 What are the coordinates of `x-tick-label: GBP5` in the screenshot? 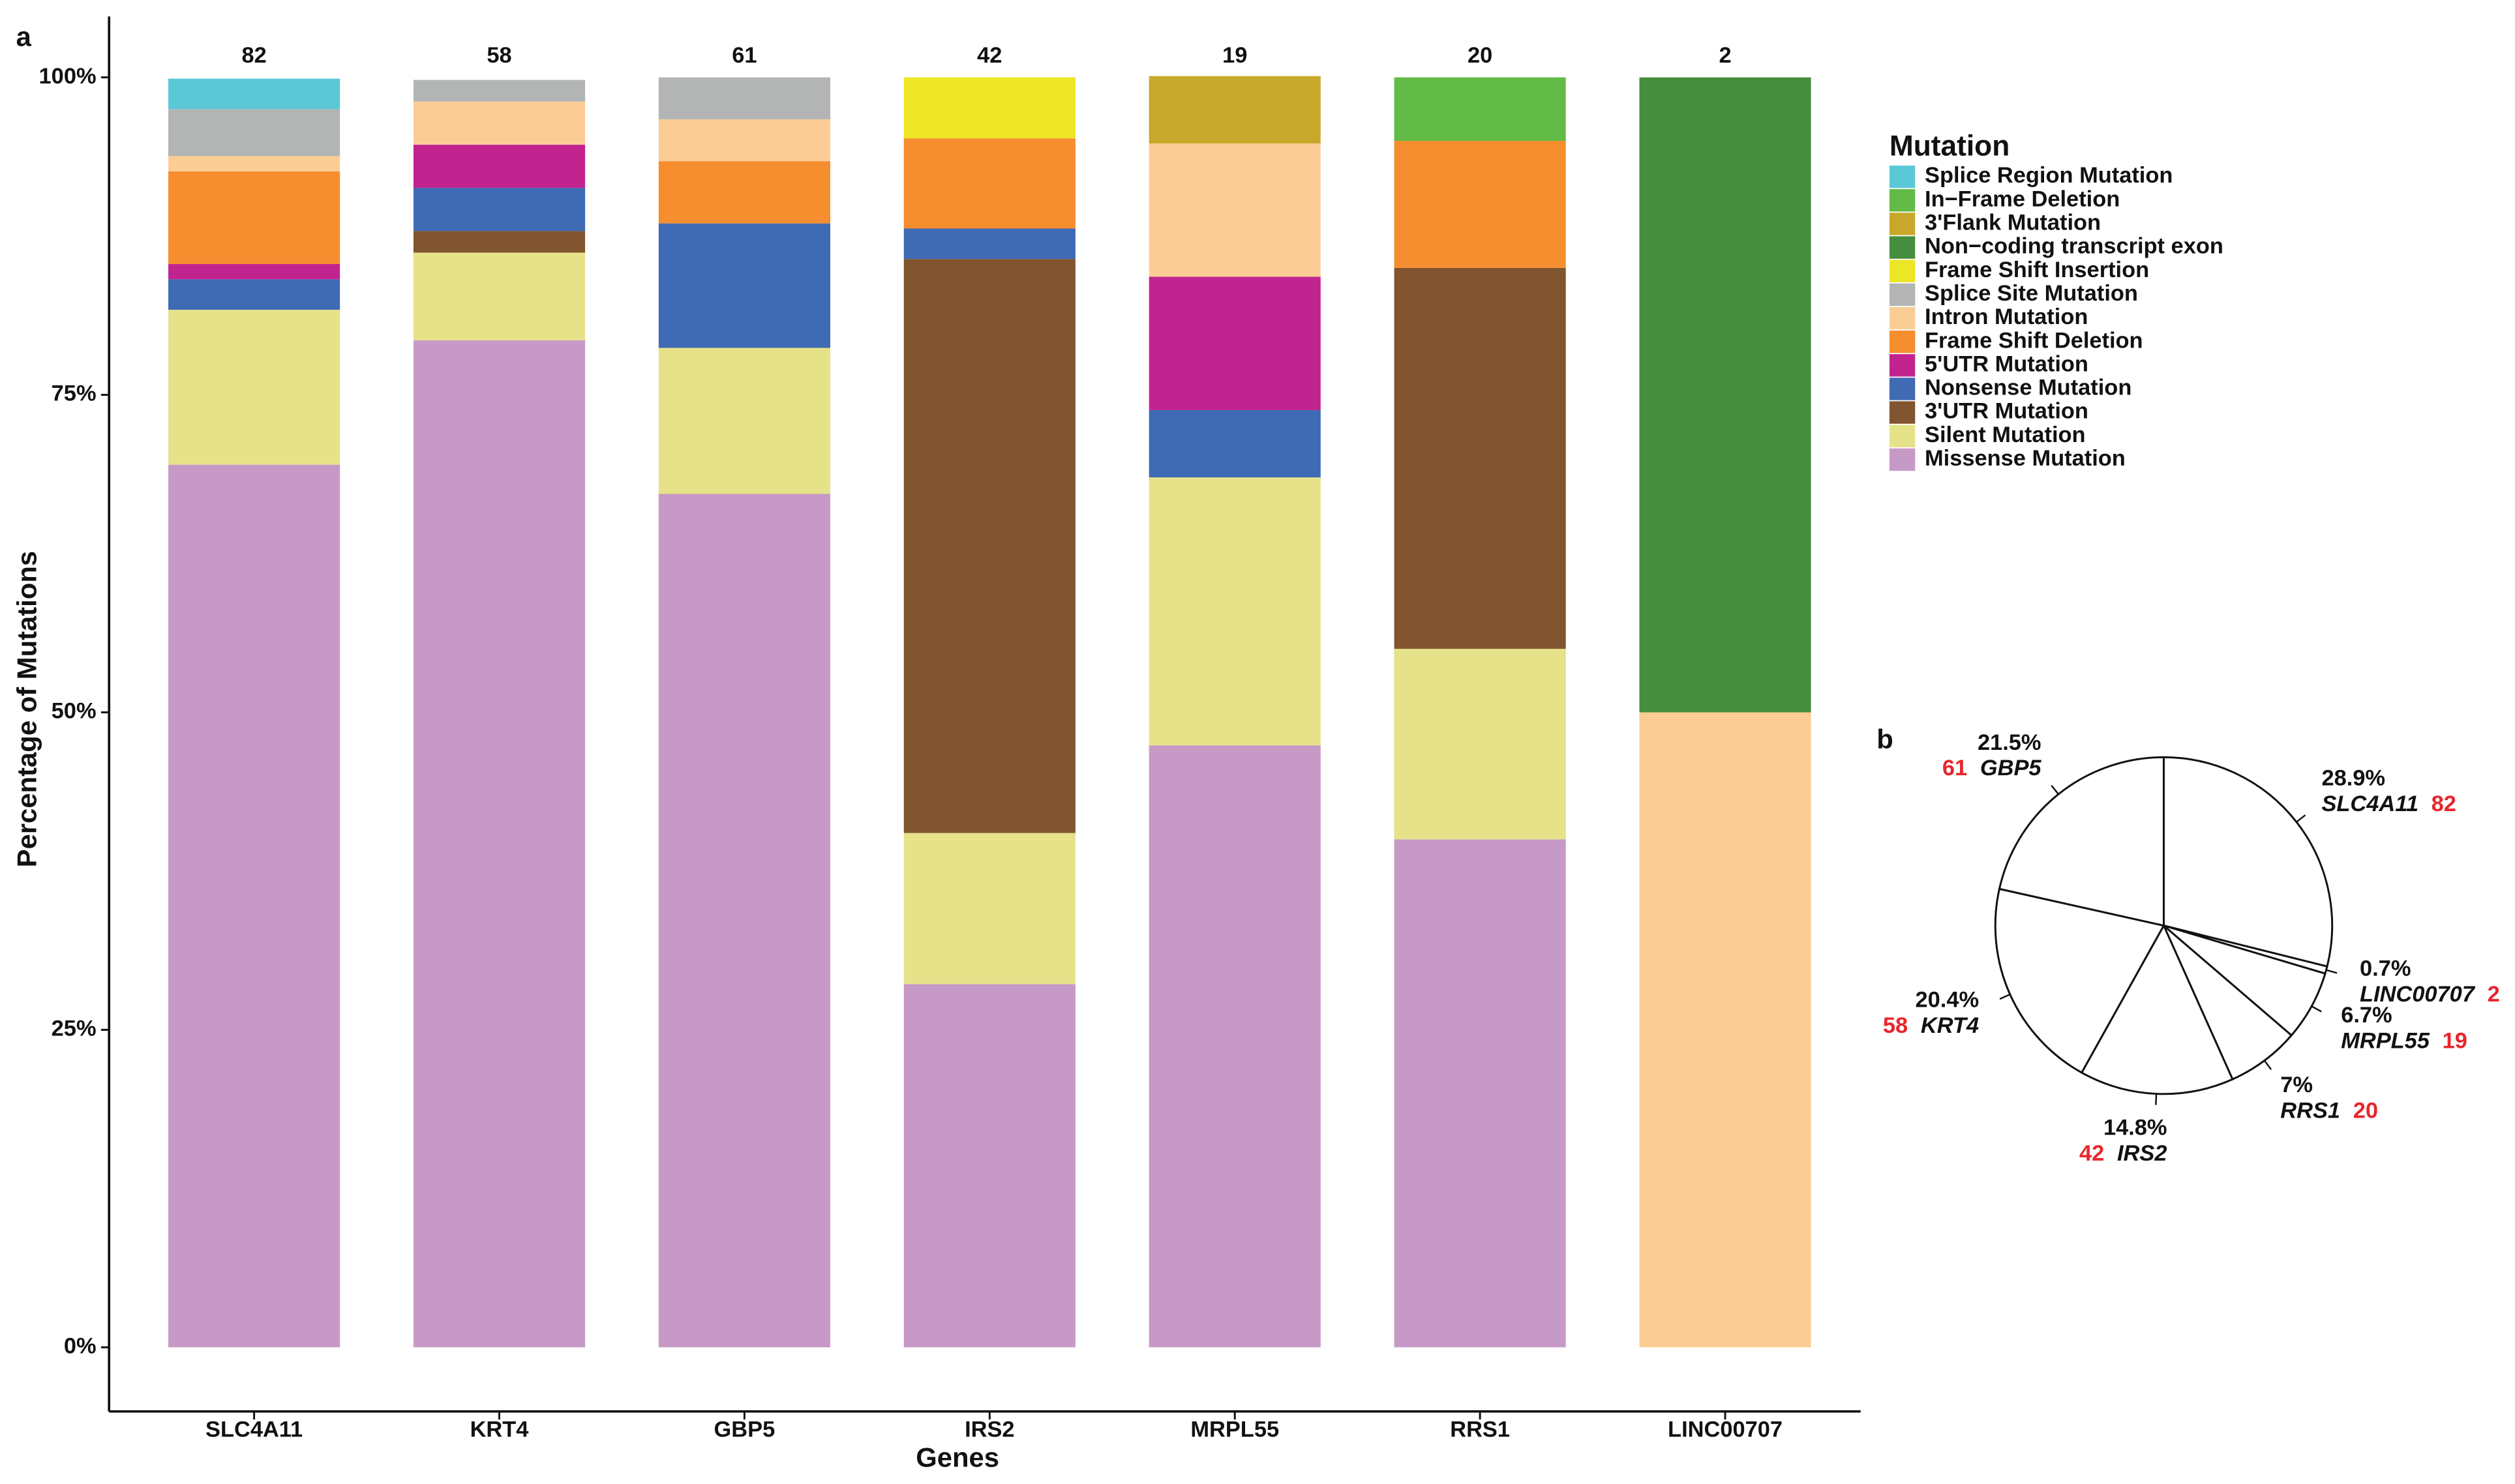 It's located at (745, 1429).